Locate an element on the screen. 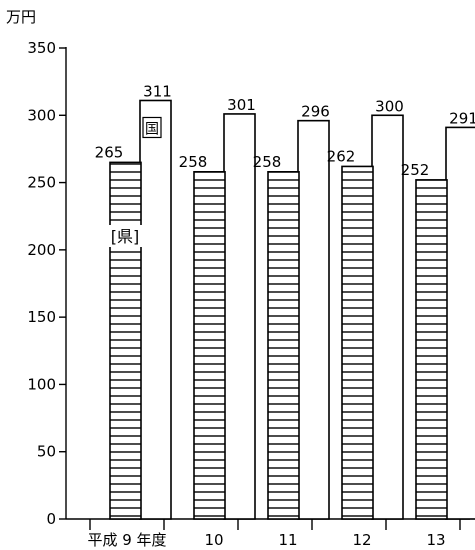 The image size is (475, 550). y-tick-label: 50 is located at coordinates (46, 452).